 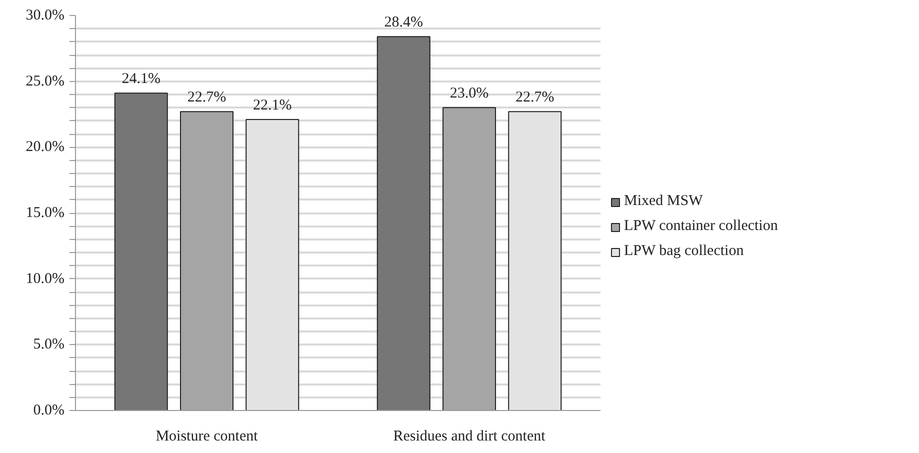 What do you see at coordinates (49, 410) in the screenshot?
I see `y-tick-label: 0.0%` at bounding box center [49, 410].